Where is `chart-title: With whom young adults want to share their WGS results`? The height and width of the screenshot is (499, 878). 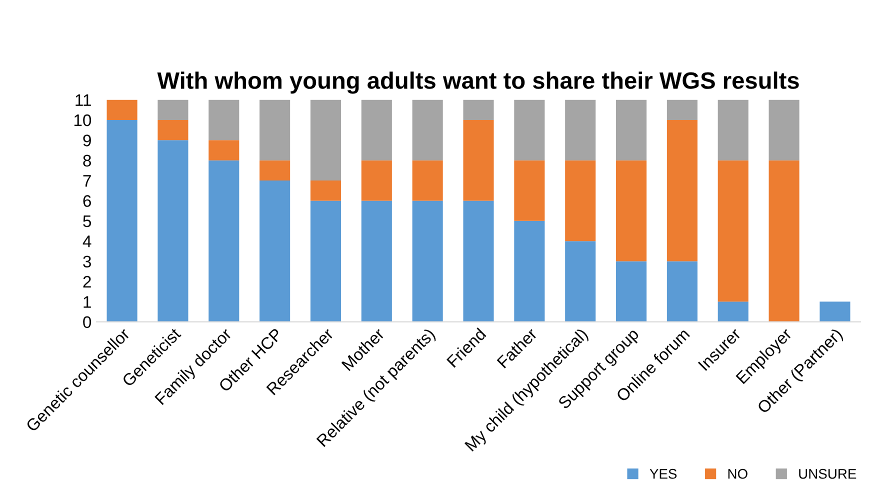
chart-title: With whom young adults want to share their WGS results is located at coordinates (478, 83).